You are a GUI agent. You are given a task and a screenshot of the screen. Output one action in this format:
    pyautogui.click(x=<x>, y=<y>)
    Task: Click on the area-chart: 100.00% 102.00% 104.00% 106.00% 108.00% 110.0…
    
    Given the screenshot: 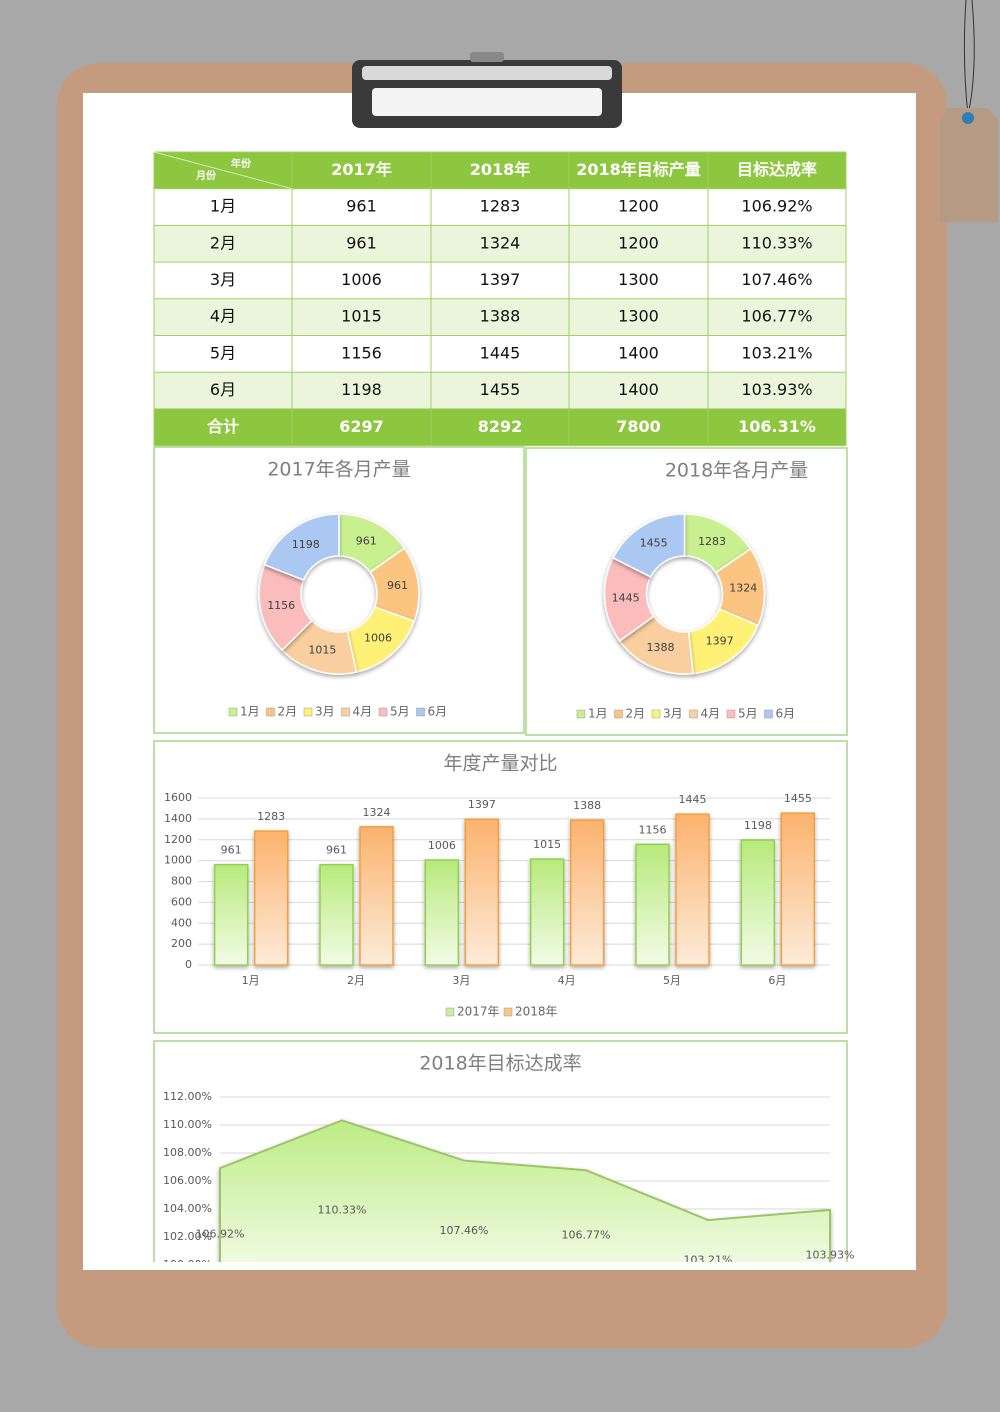 What is the action you would take?
    pyautogui.click(x=509, y=1180)
    